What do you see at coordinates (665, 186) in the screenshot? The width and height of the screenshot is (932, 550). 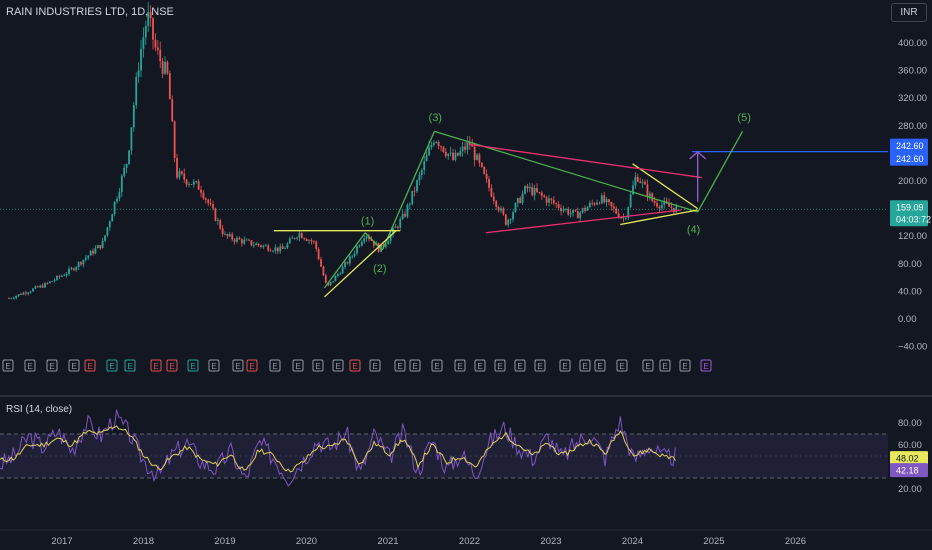 I see `triangle-upper-line` at bounding box center [665, 186].